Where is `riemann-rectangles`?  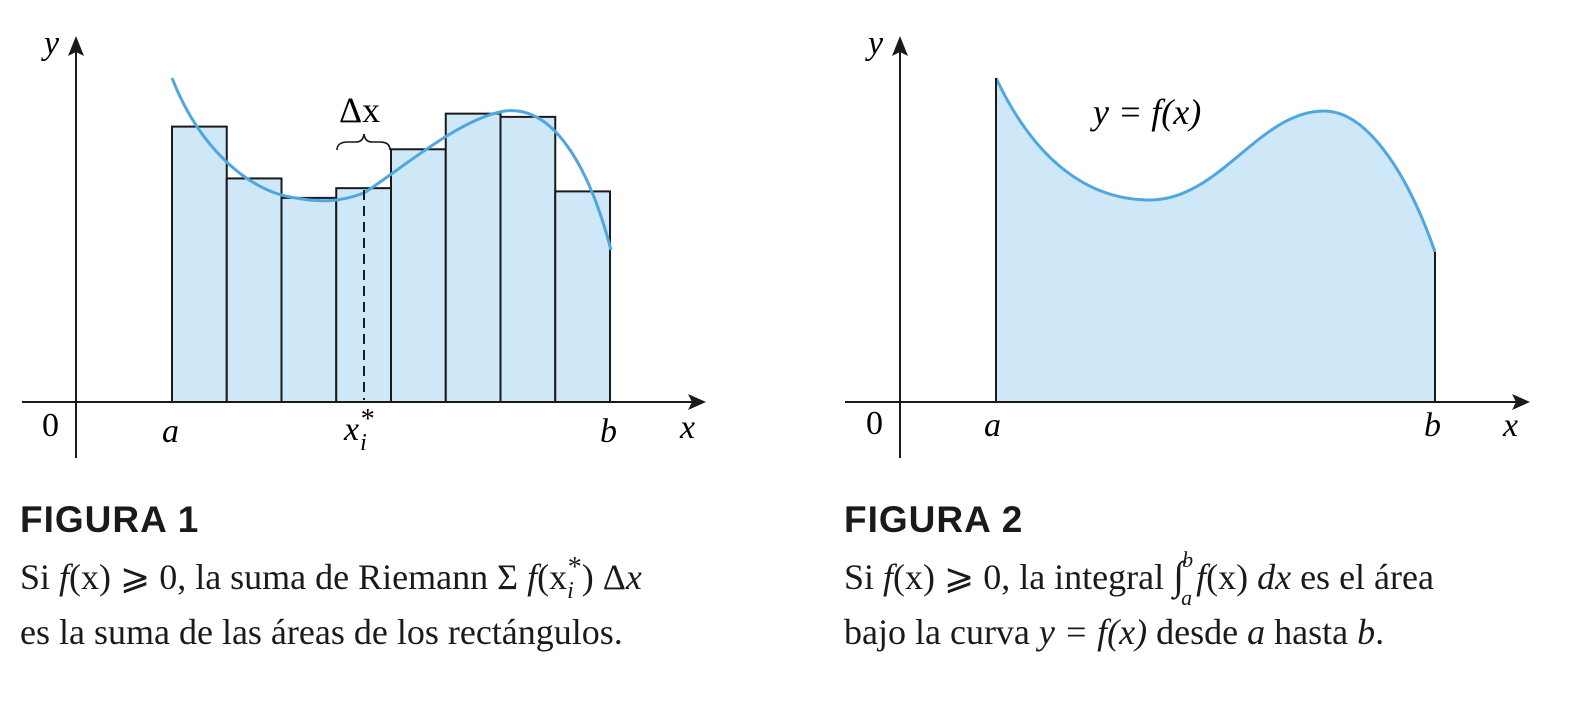
riemann-rectangles is located at coordinates (391, 257).